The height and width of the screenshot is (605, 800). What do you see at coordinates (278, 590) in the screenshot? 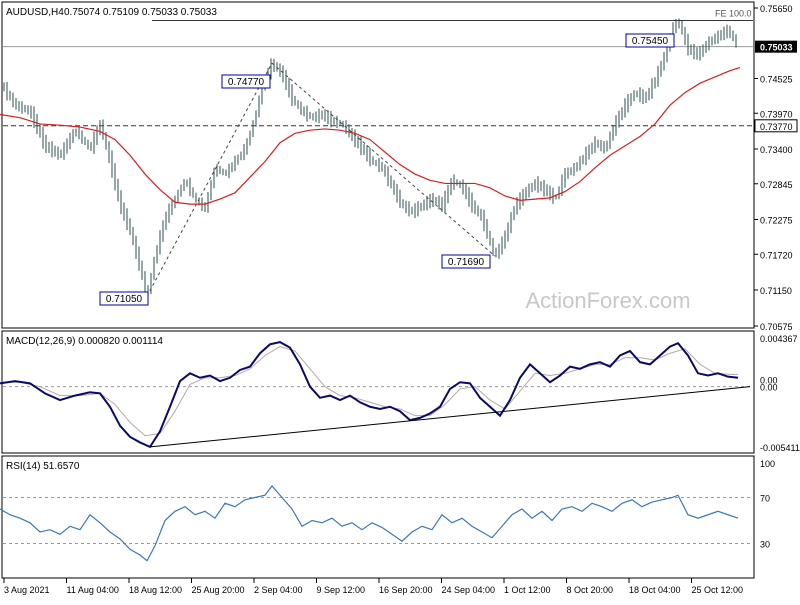
I see `x-tick-label: 2 Sep 04:00` at bounding box center [278, 590].